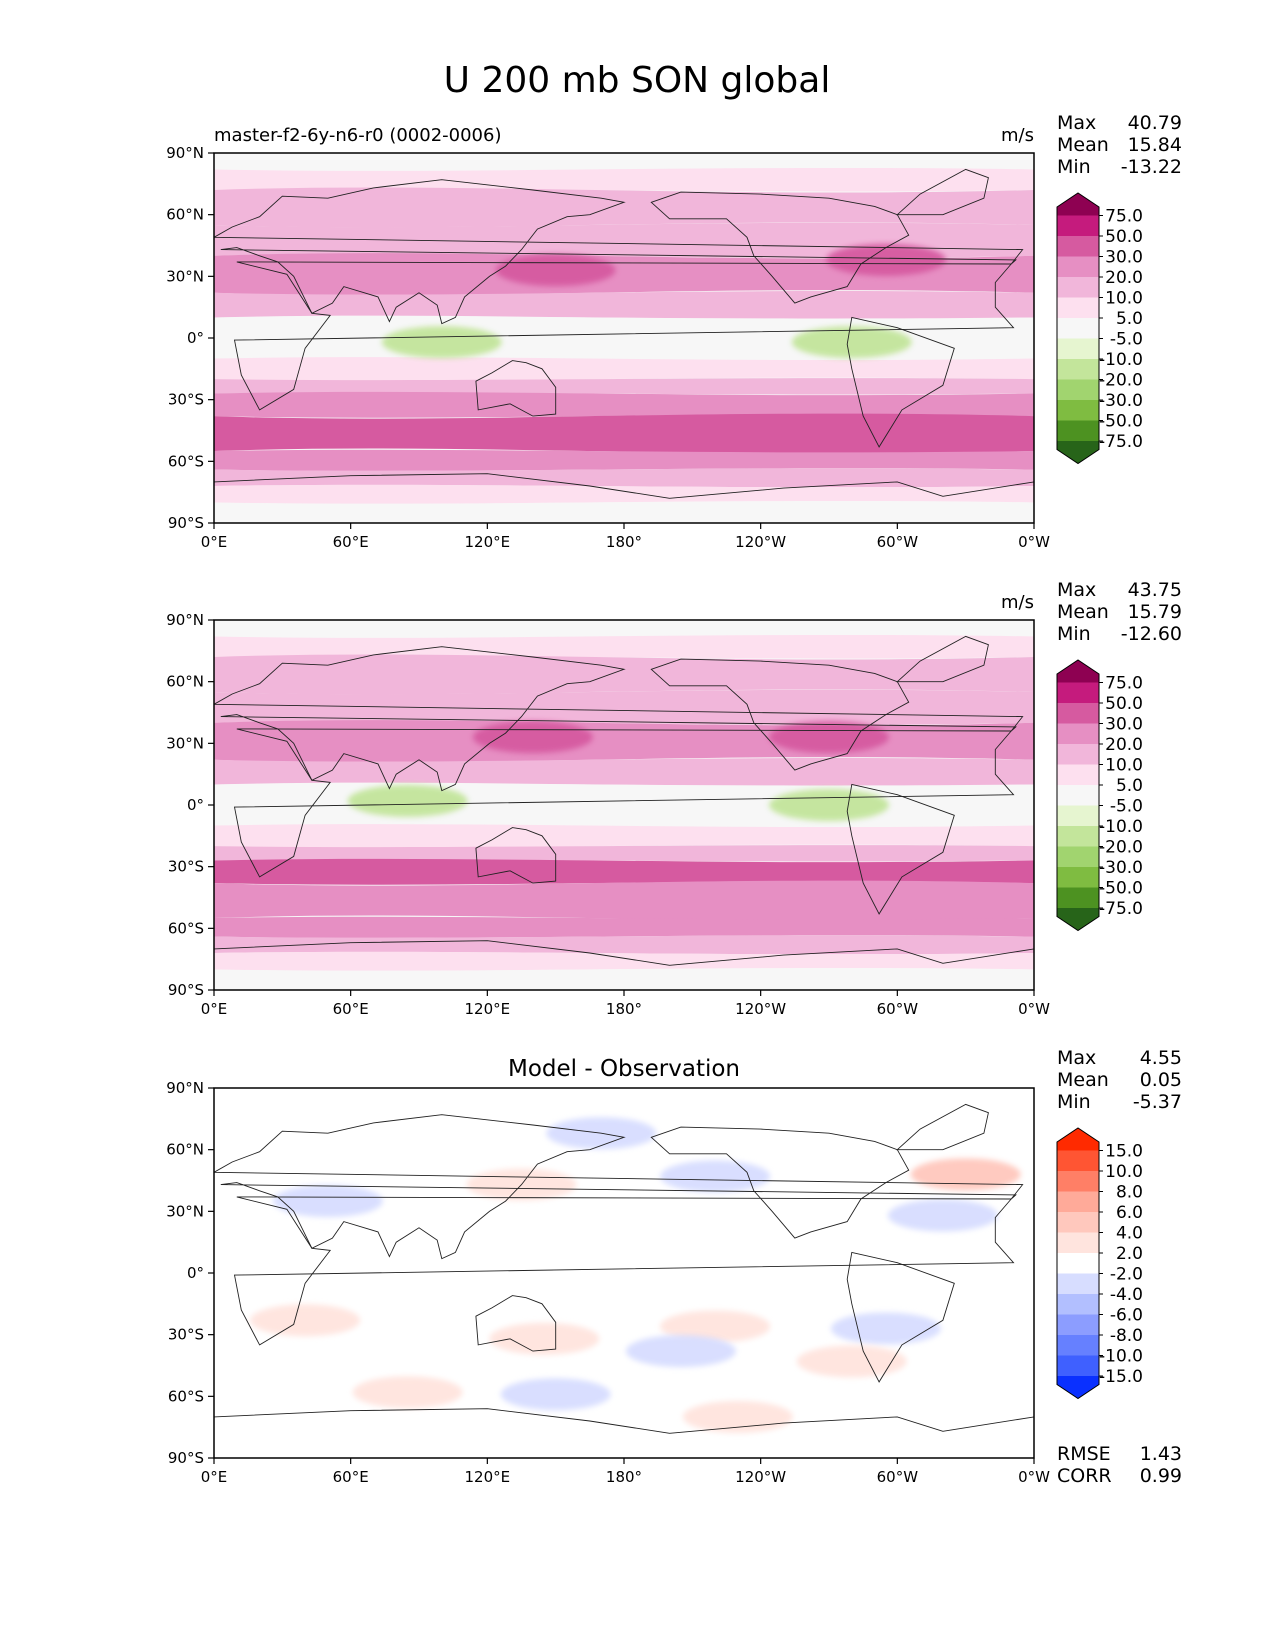 This screenshot has height=1650, width=1275. What do you see at coordinates (1151, 634) in the screenshot?
I see `stat-value: -12.60` at bounding box center [1151, 634].